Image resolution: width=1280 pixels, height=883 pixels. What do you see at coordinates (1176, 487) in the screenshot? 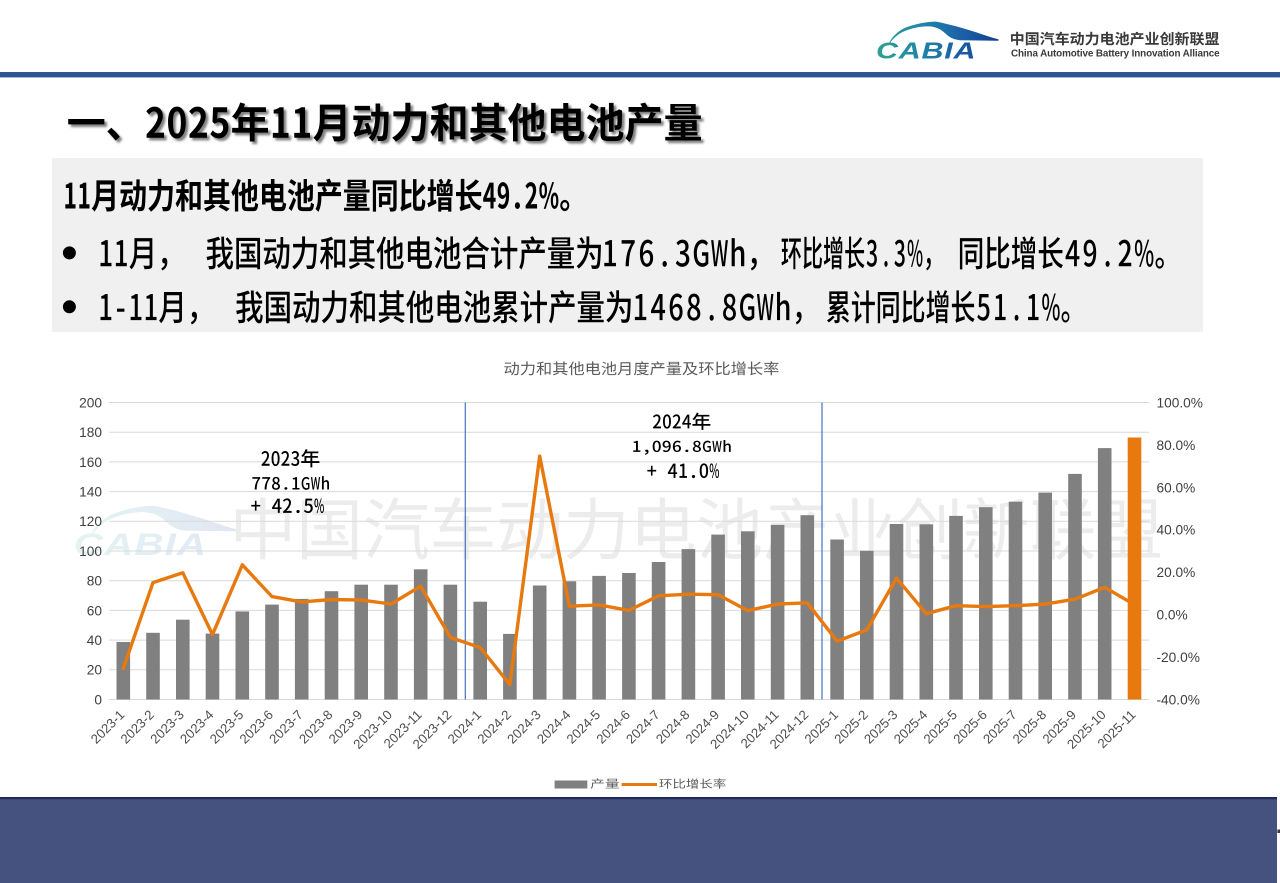
I see `svg-text: 60.0%` at bounding box center [1176, 487].